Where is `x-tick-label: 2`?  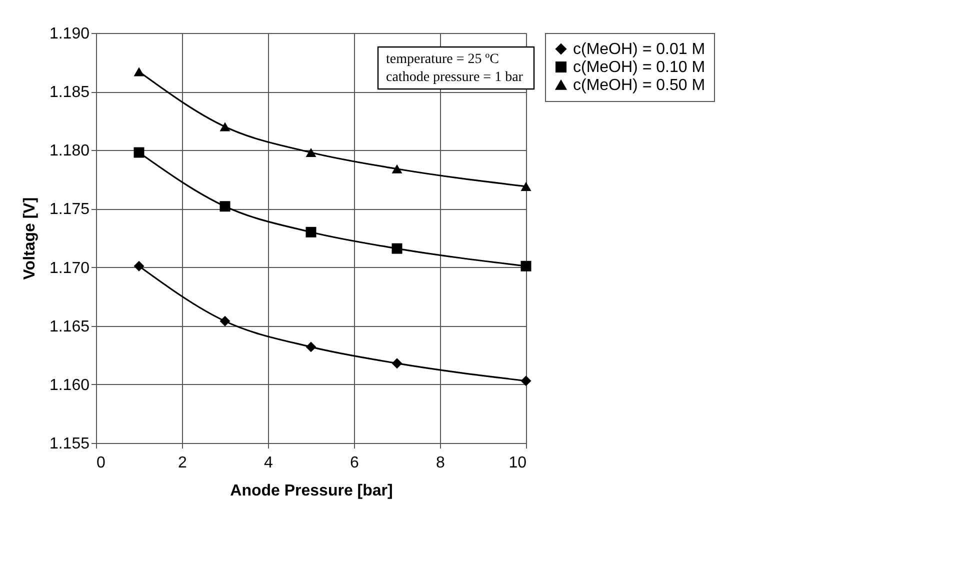 x-tick-label: 2 is located at coordinates (183, 463).